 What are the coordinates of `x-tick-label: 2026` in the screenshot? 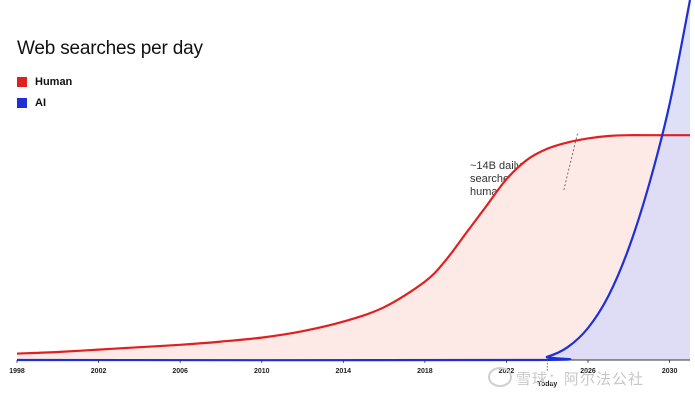 It's located at (588, 371).